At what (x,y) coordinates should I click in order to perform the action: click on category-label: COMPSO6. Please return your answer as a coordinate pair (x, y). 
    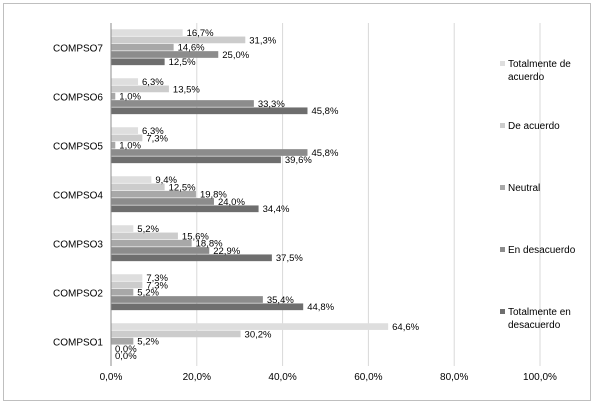
    Looking at the image, I should click on (78, 98).